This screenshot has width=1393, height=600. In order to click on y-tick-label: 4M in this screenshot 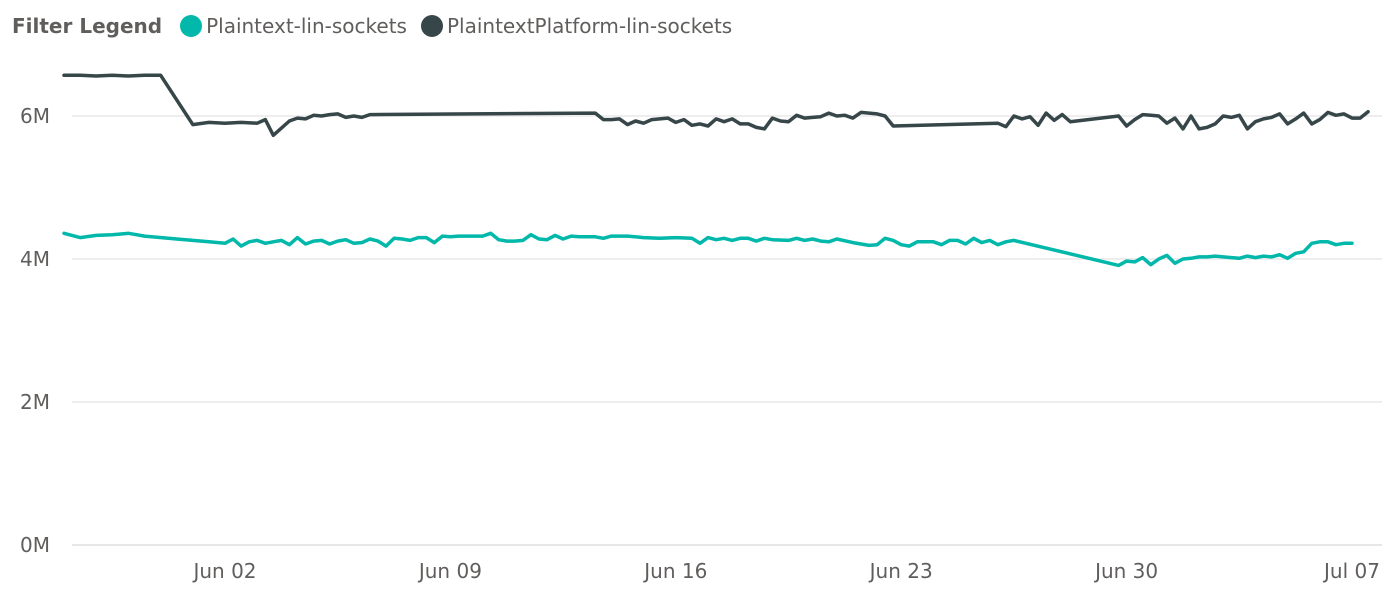, I will do `click(35, 259)`.